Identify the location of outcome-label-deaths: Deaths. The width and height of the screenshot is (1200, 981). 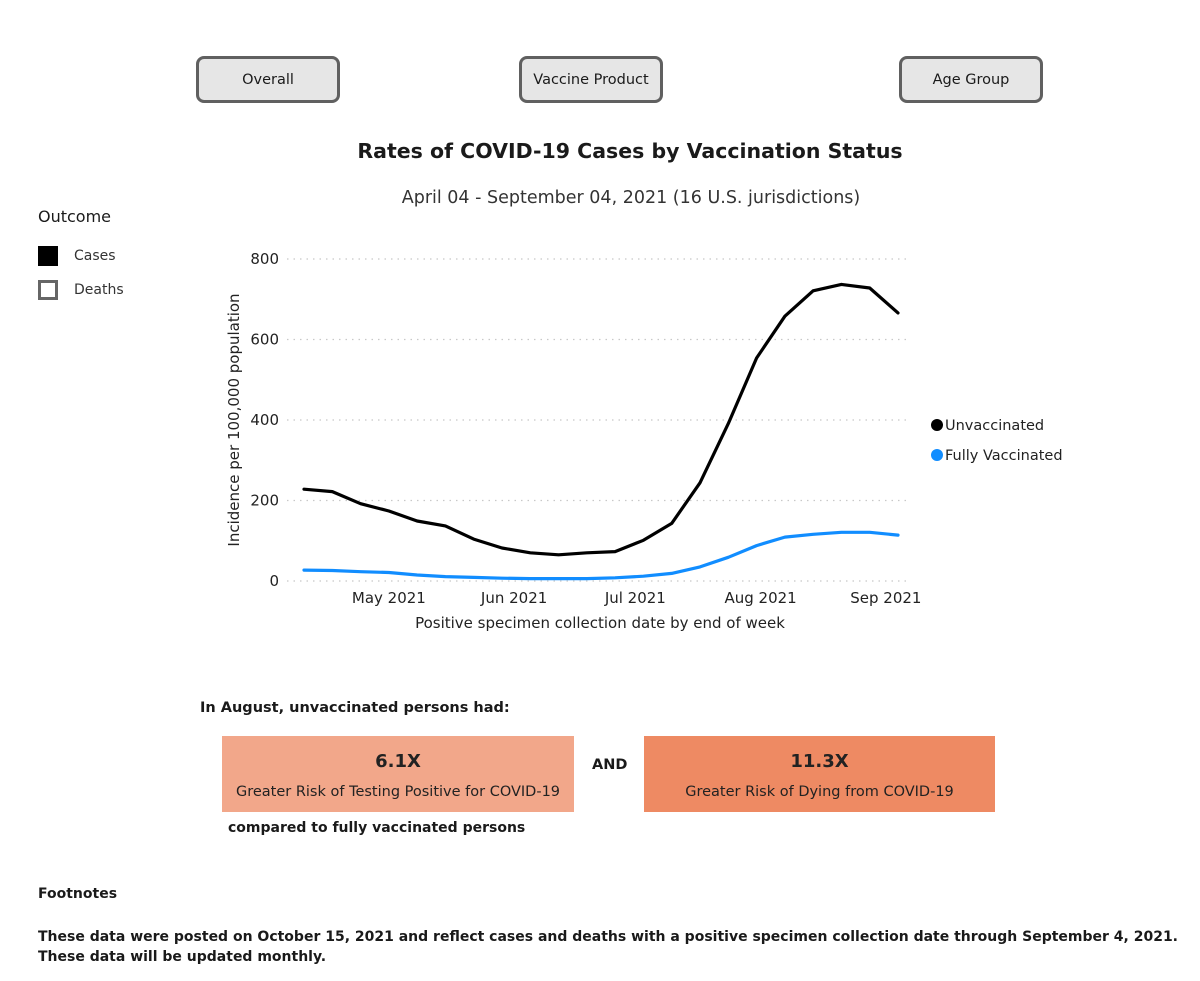
(99, 290).